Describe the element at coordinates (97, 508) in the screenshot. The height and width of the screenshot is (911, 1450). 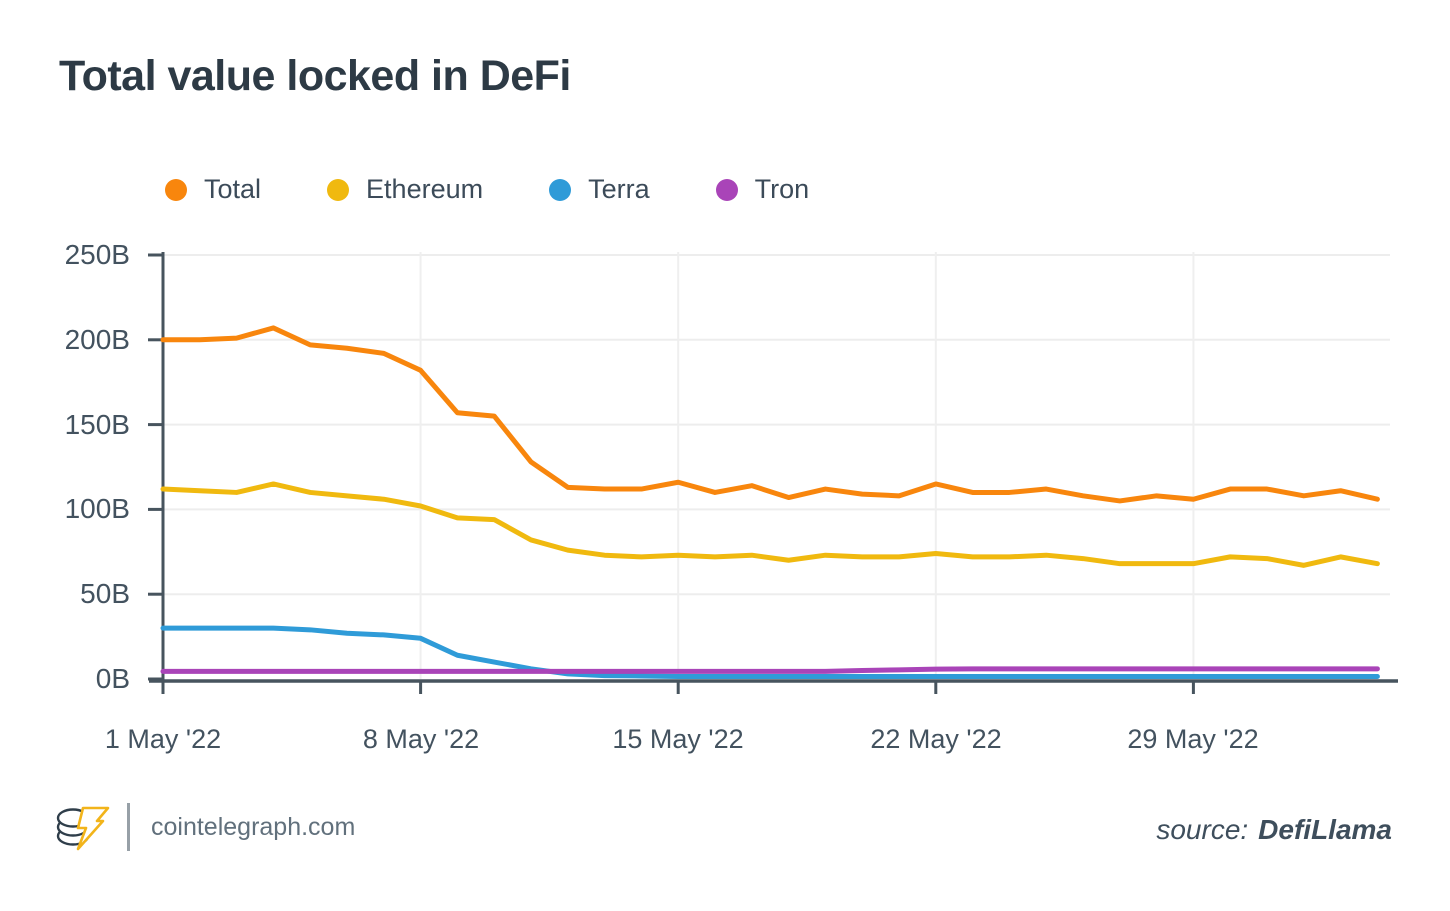
I see `y-axis-tick-label: 100B` at that location.